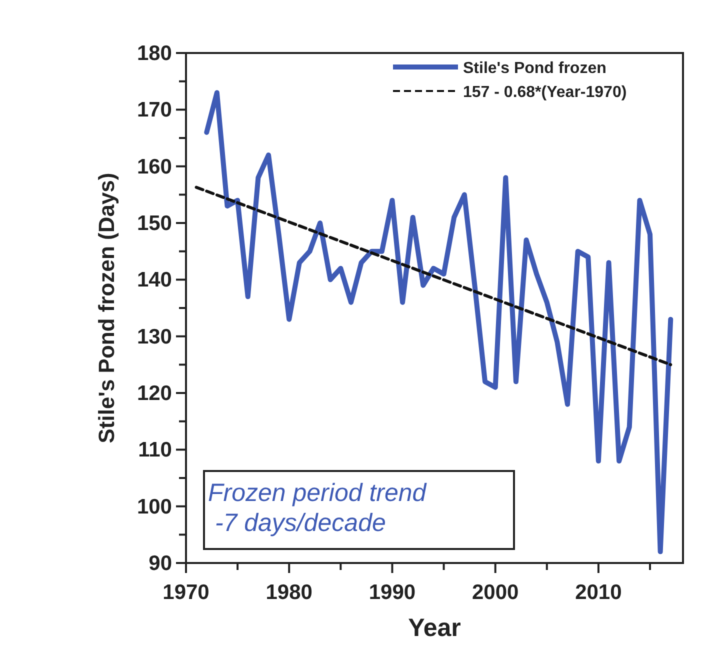 The width and height of the screenshot is (714, 669). What do you see at coordinates (154, 53) in the screenshot?
I see `y-tick-label: 180` at bounding box center [154, 53].